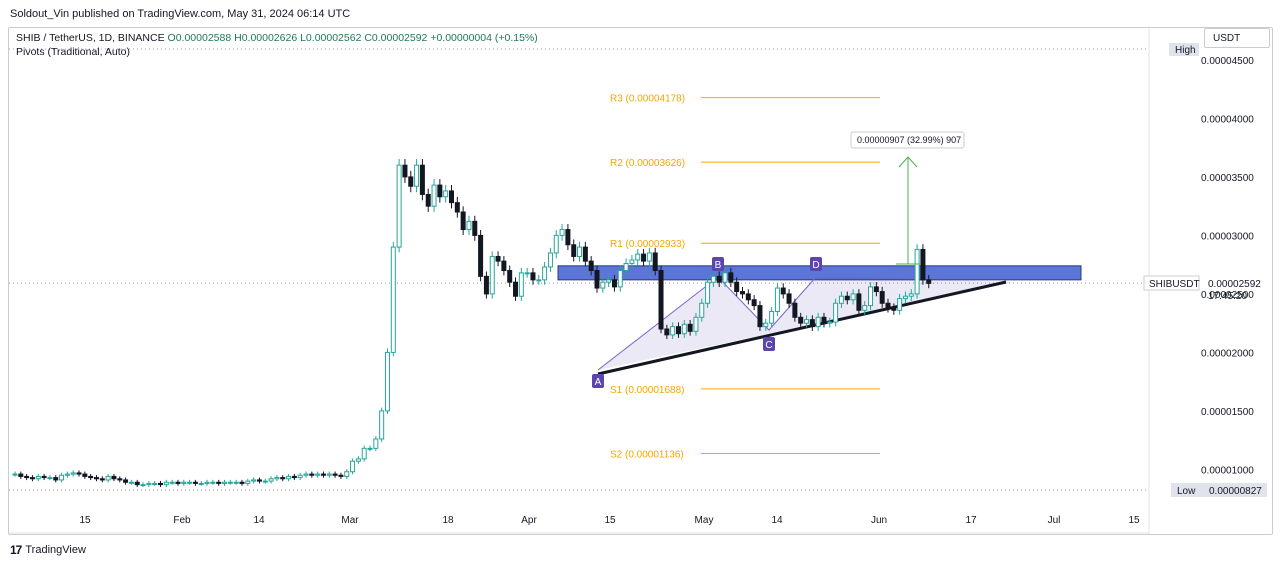  What do you see at coordinates (768, 345) in the screenshot?
I see `point-label: C` at bounding box center [768, 345].